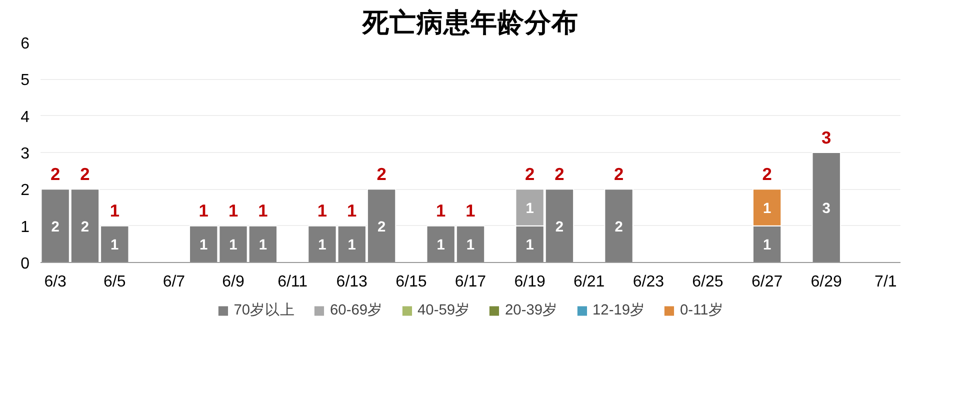 This screenshot has width=974, height=409. Describe the element at coordinates (352, 282) in the screenshot. I see `x-tick-label: 6/13` at that location.